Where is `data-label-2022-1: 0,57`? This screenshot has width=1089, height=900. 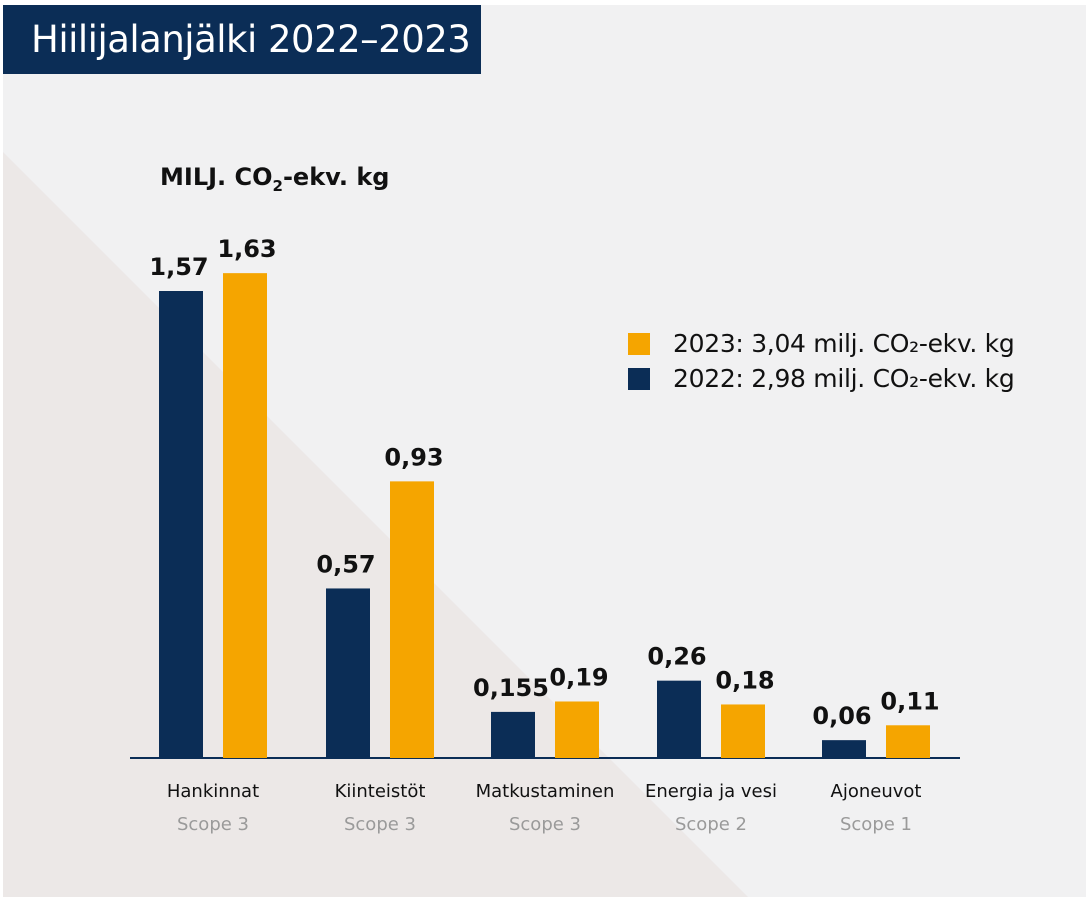 data-label-2022-1: 0,57 is located at coordinates (345, 564).